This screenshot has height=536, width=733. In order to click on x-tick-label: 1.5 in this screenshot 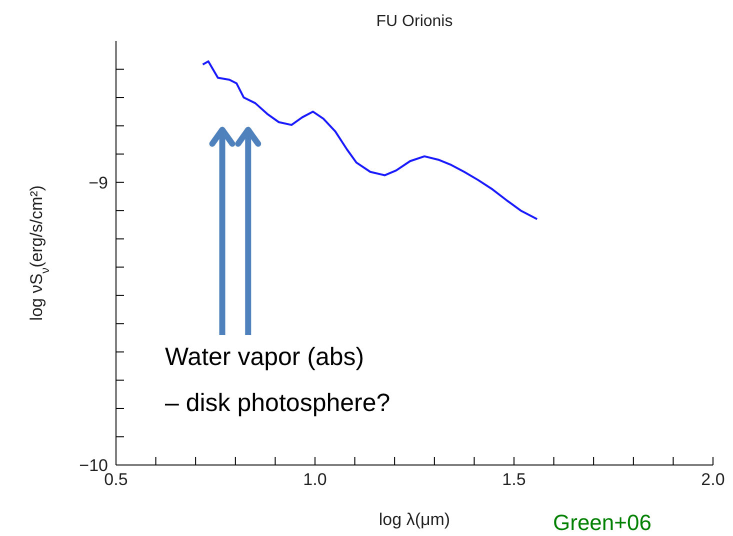, I will do `click(514, 480)`.